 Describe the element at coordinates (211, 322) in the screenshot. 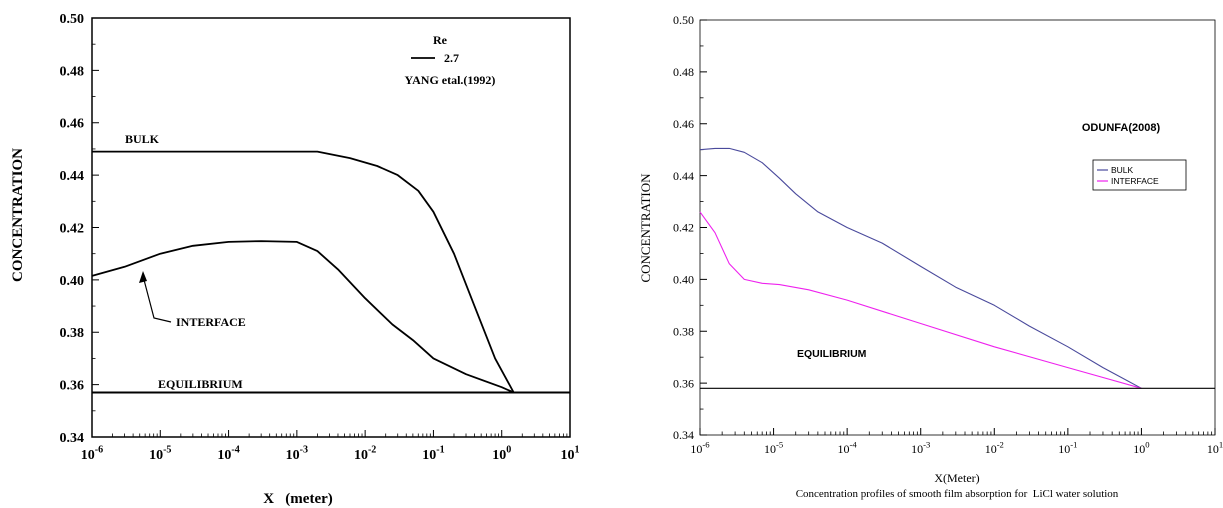

I see `left-annotation-interface: INTERFACE` at that location.